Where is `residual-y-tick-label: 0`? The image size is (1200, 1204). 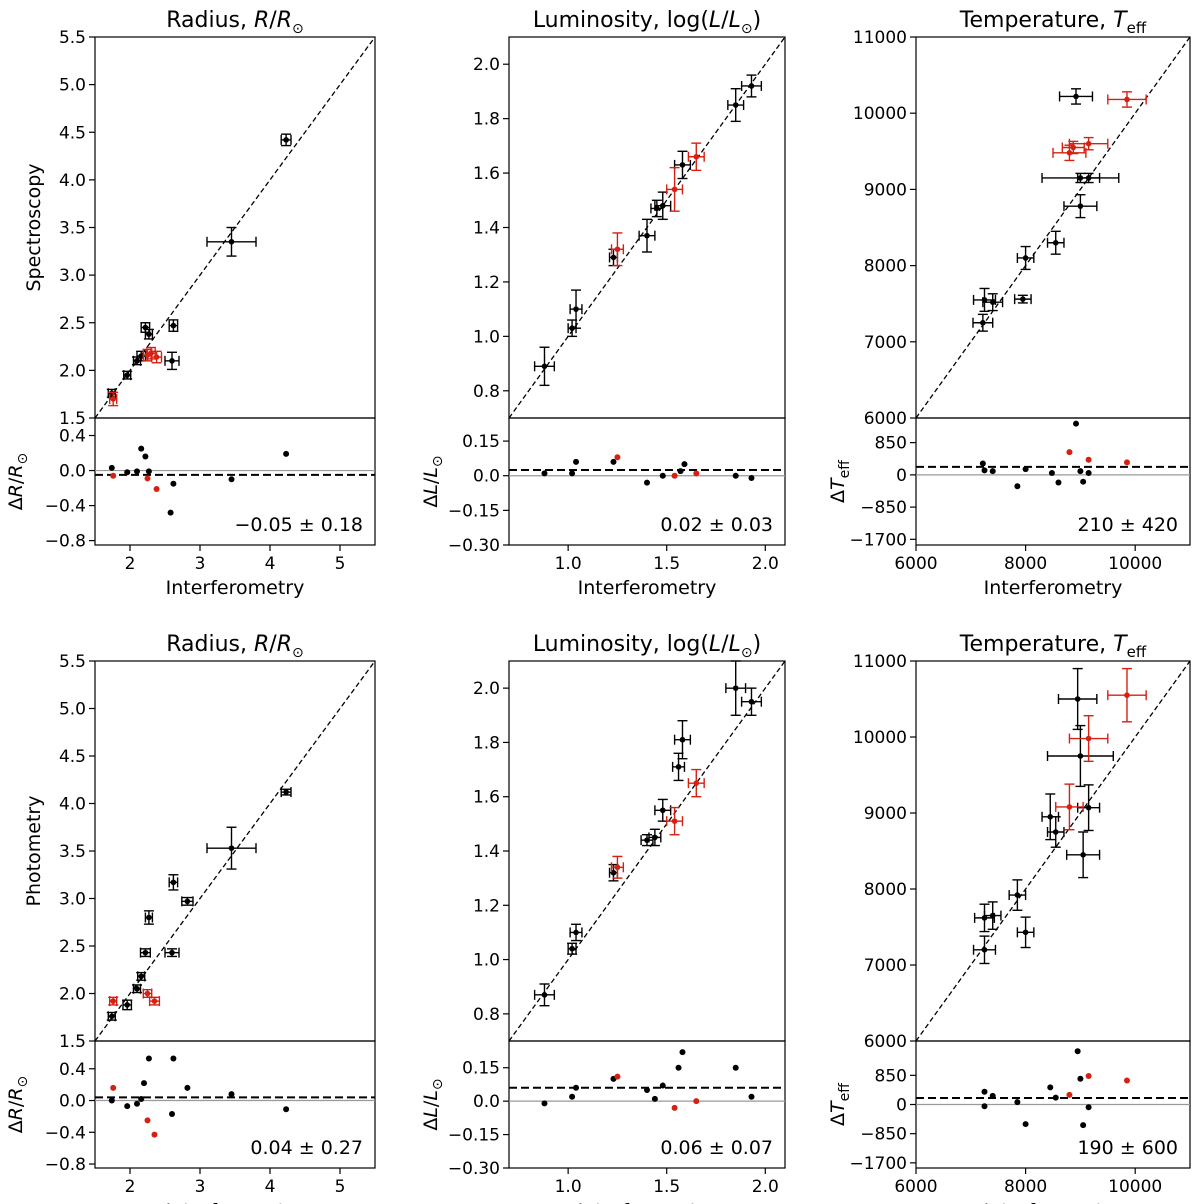
residual-y-tick-label: 0 is located at coordinates (901, 1106).